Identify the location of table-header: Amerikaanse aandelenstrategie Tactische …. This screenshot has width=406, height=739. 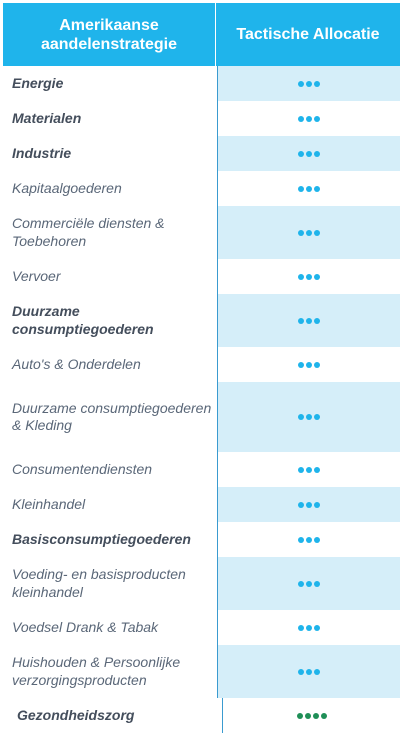
(201, 34).